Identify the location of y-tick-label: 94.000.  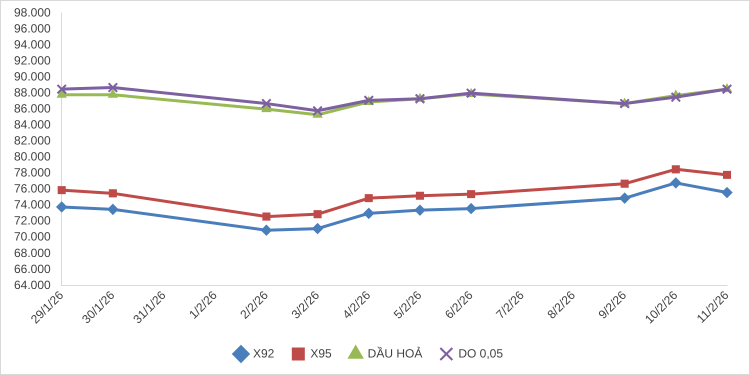
(33, 44).